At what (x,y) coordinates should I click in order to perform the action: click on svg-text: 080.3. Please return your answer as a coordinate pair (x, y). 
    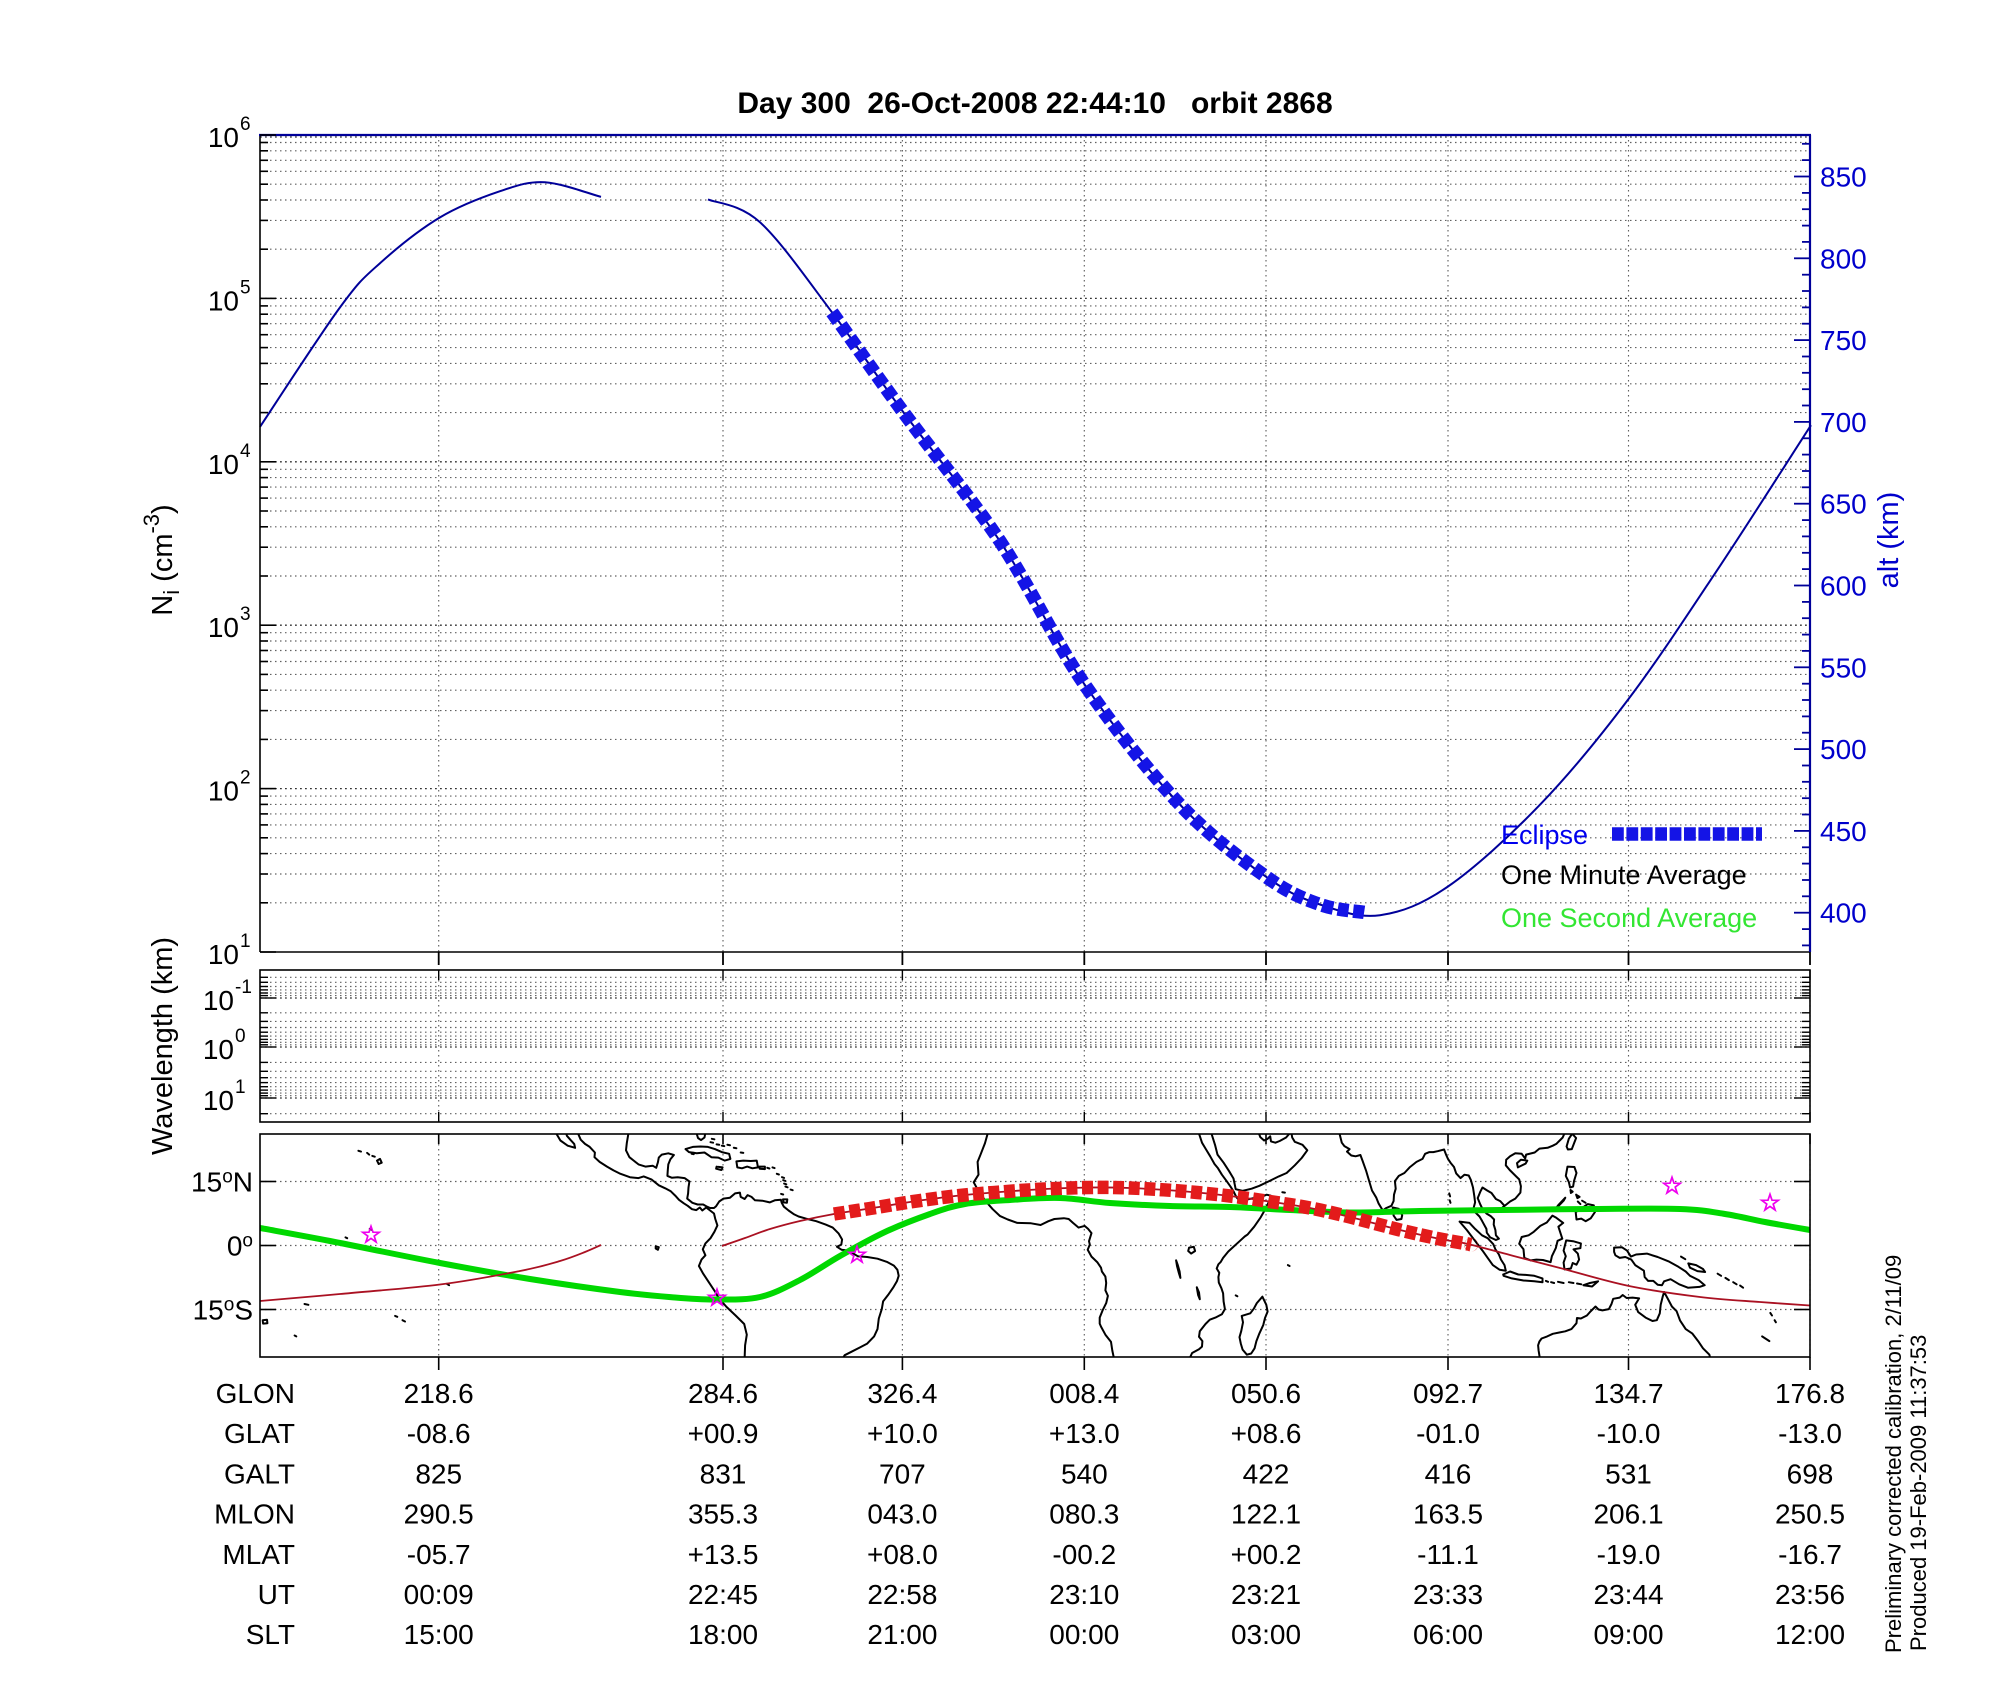
    Looking at the image, I should click on (1084, 1514).